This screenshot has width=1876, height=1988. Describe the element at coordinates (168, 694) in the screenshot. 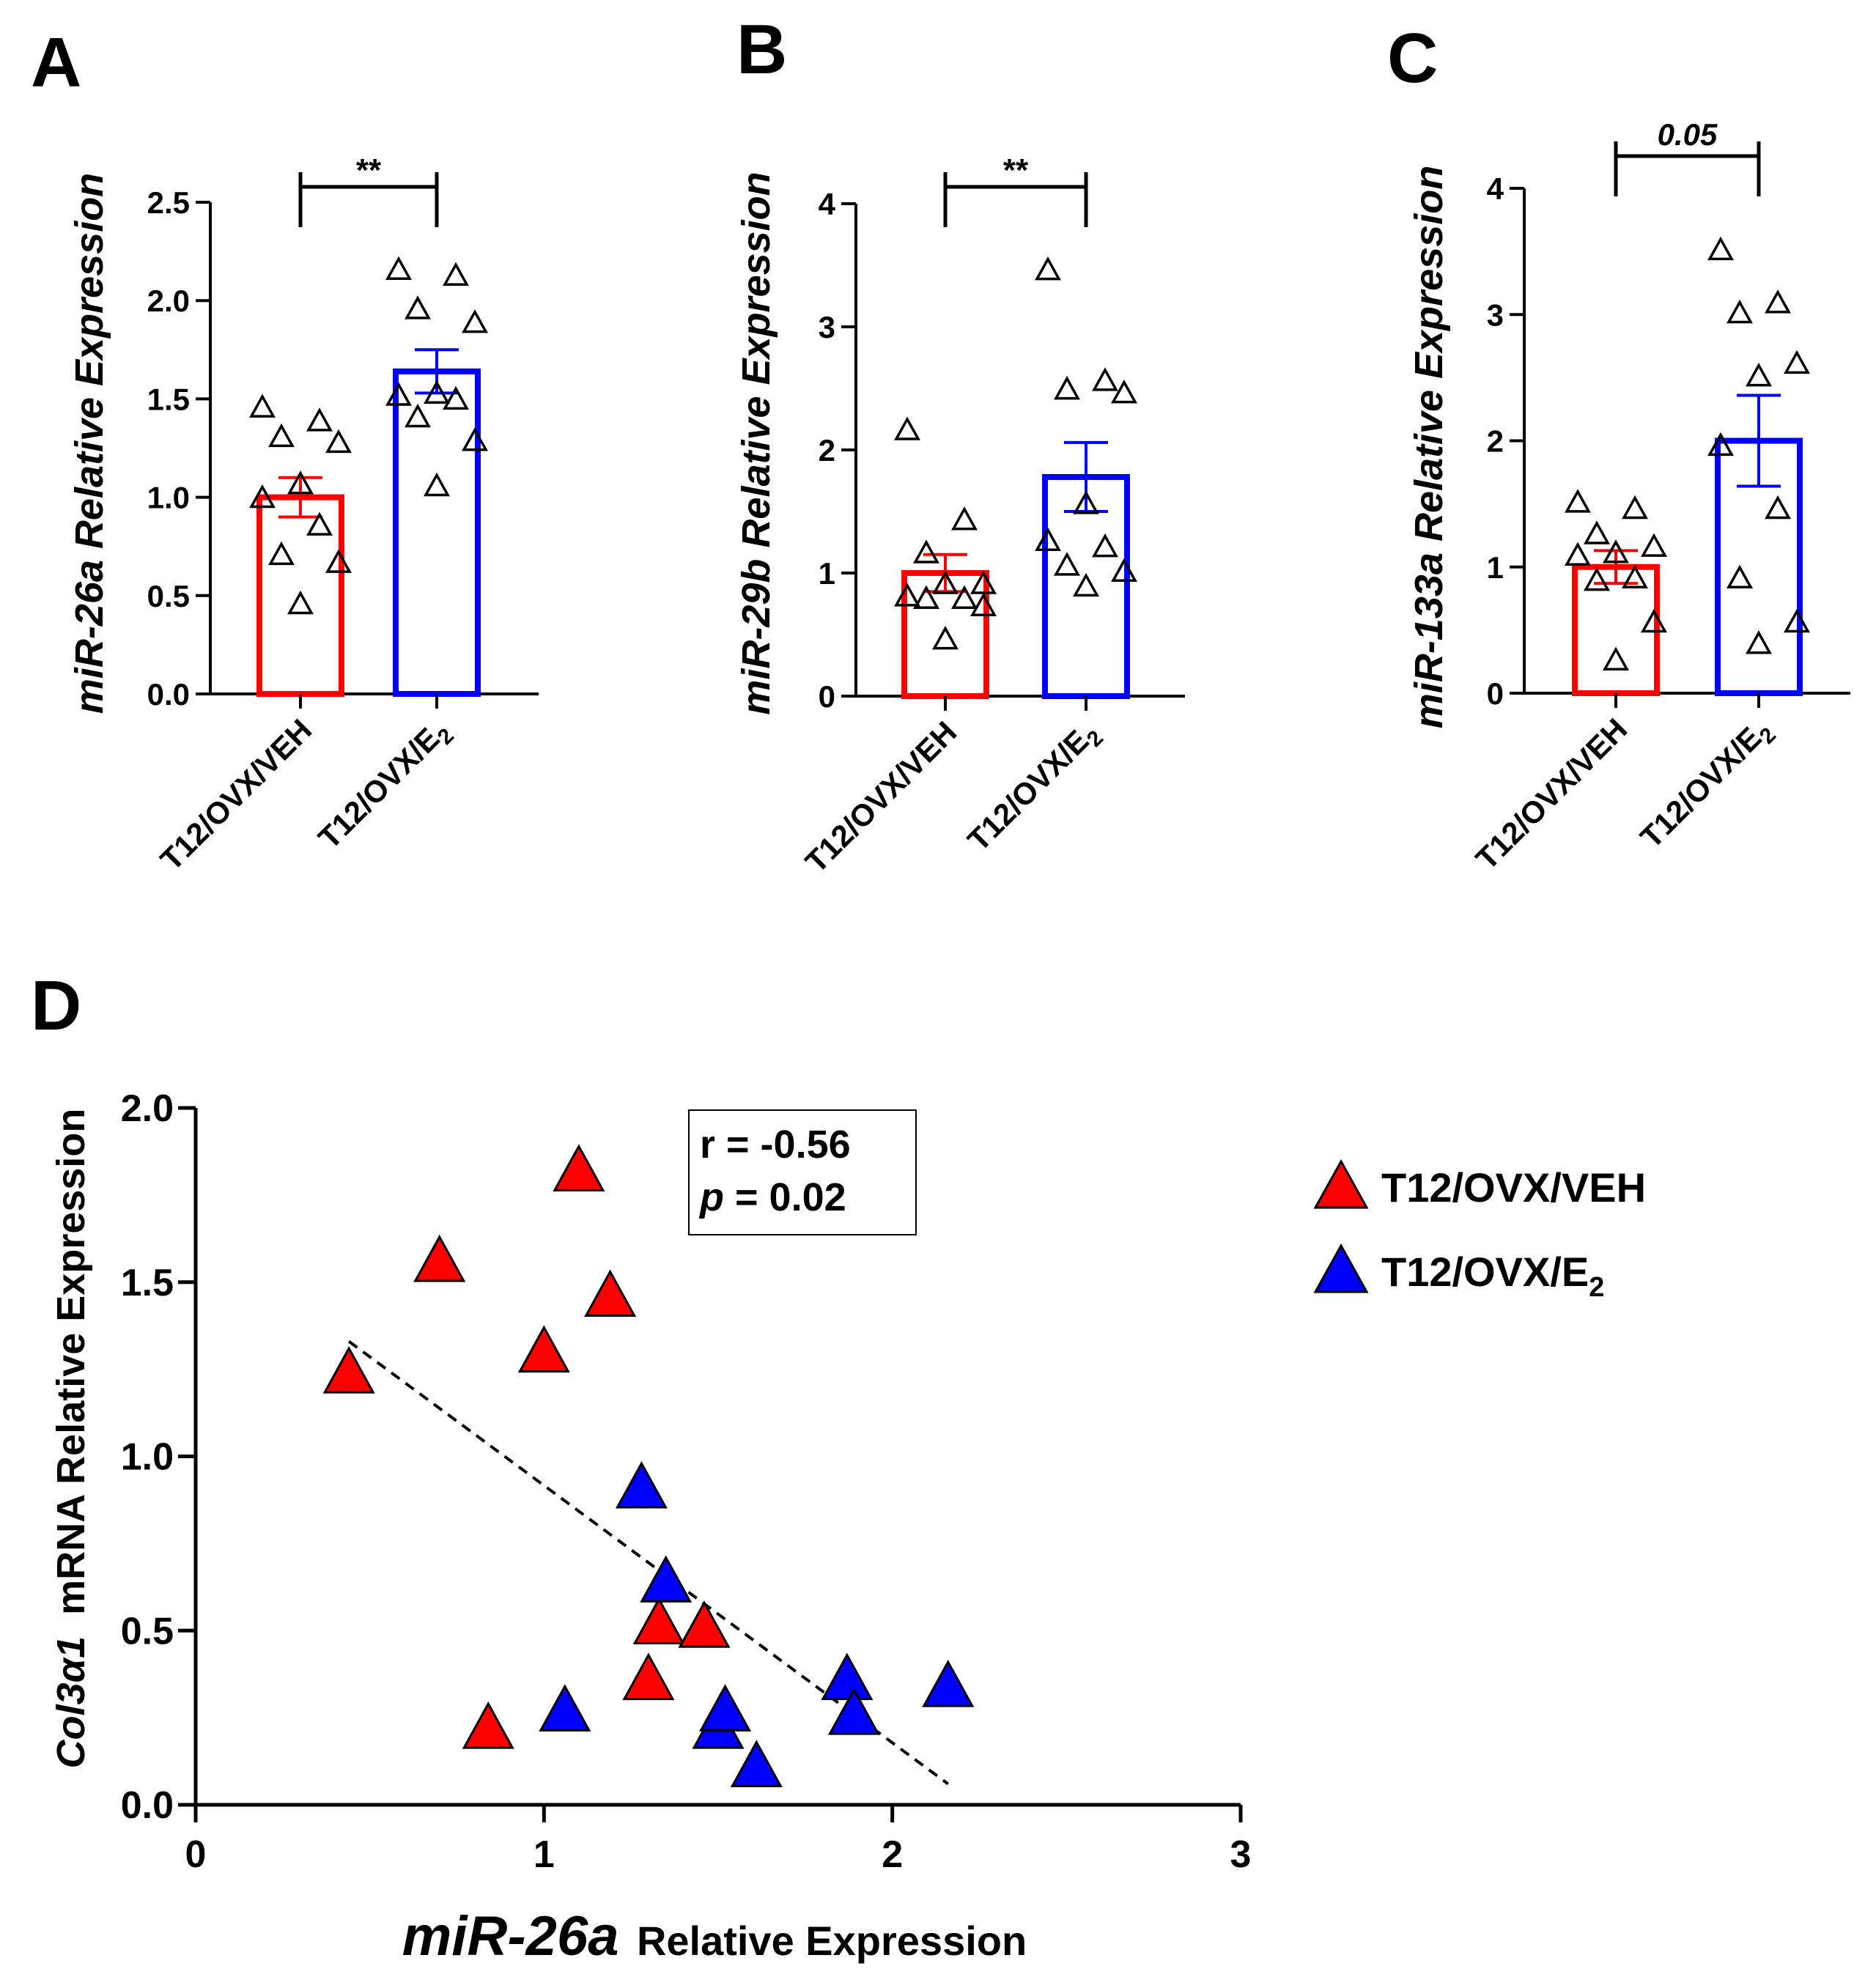

I see `panel-a-y-tick-label: 0.0` at that location.